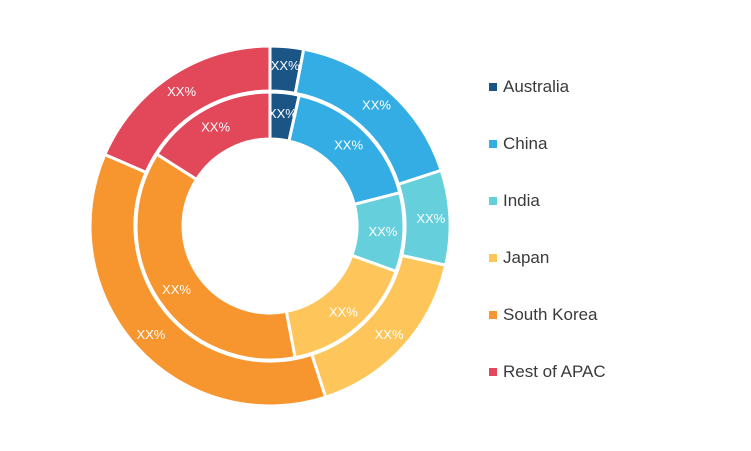 This screenshot has width=751, height=451. Describe the element at coordinates (554, 371) in the screenshot. I see `legend-label-rest-of-apac: Rest of APAC` at that location.